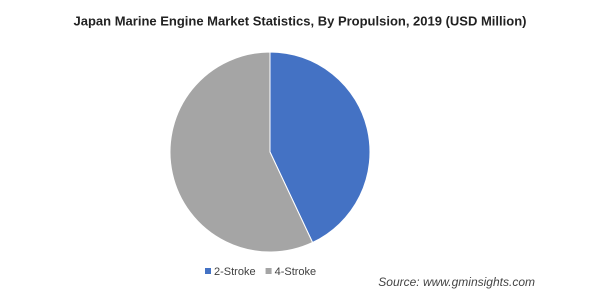 The image size is (600, 301). Describe the element at coordinates (456, 282) in the screenshot. I see `source-note: Source: www.gminsights.com` at that location.